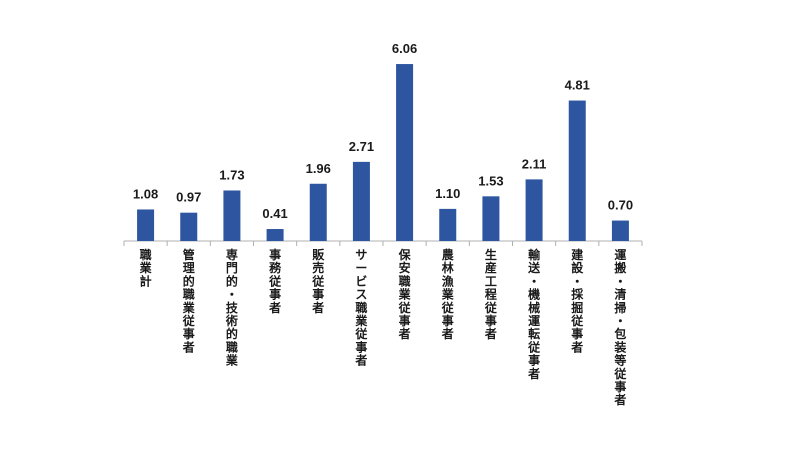 This screenshot has height=464, width=800. Describe the element at coordinates (534, 314) in the screenshot. I see `category-label: 輸送・機械運転従事者` at that location.